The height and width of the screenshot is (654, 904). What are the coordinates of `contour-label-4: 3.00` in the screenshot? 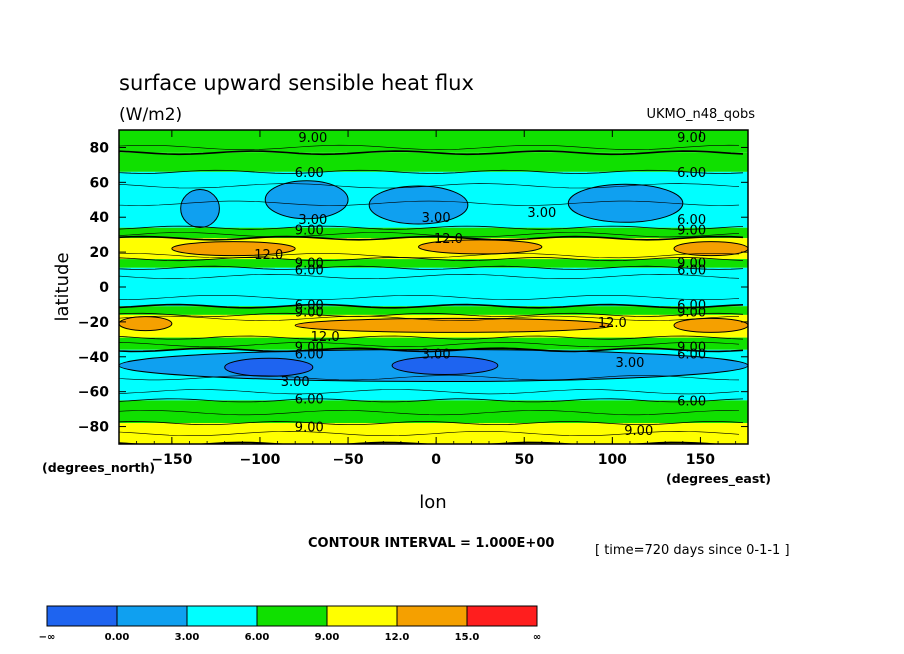 It's located at (312, 220).